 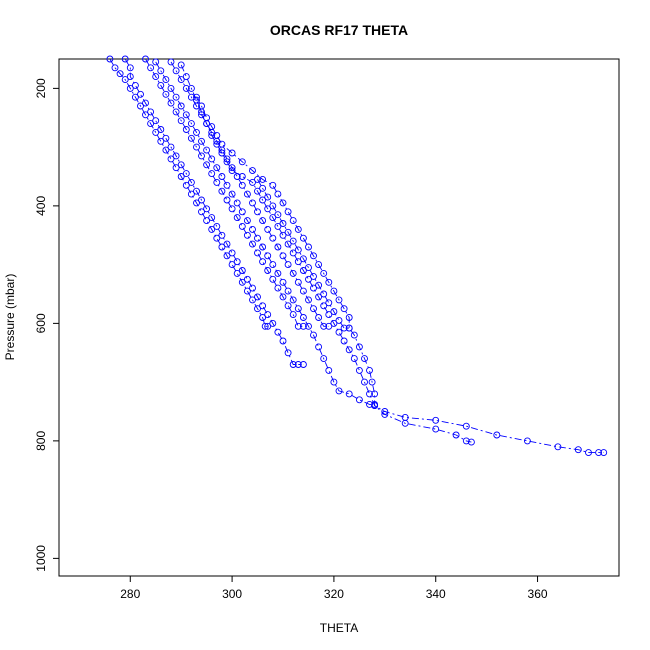 What do you see at coordinates (46, 325) in the screenshot?
I see `y-axis: 200 400 600 800 1000` at bounding box center [46, 325].